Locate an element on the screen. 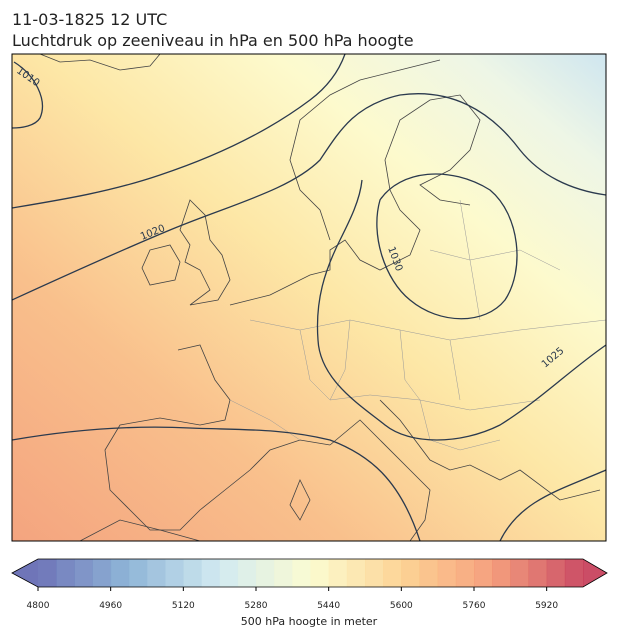  colorbar-tick-label: 5760 is located at coordinates (474, 606).